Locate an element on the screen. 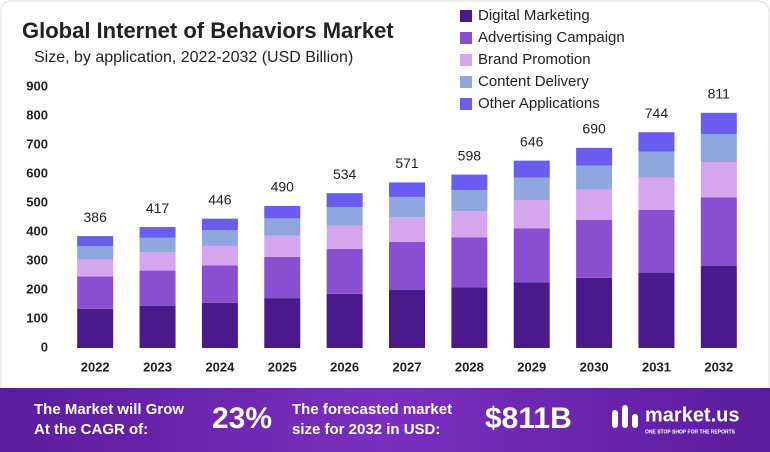 This screenshot has height=452, width=770. footer-band is located at coordinates (385, 420).